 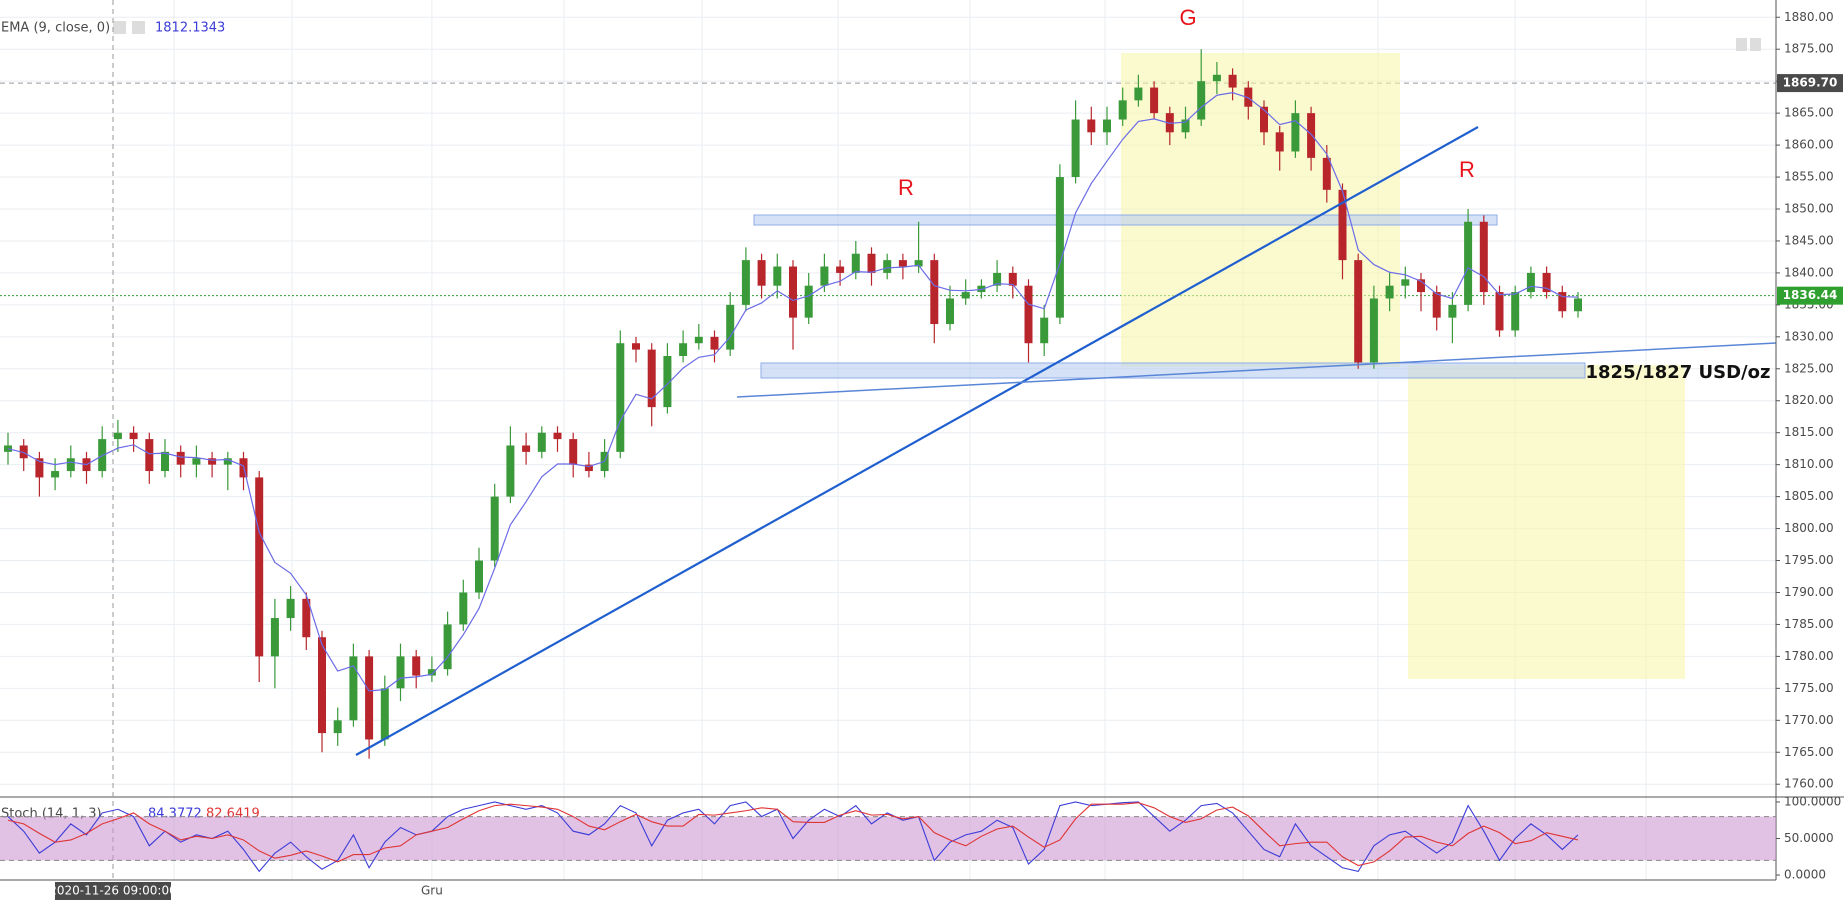 What do you see at coordinates (1809, 145) in the screenshot?
I see `y-tick-label: 1860.00` at bounding box center [1809, 145].